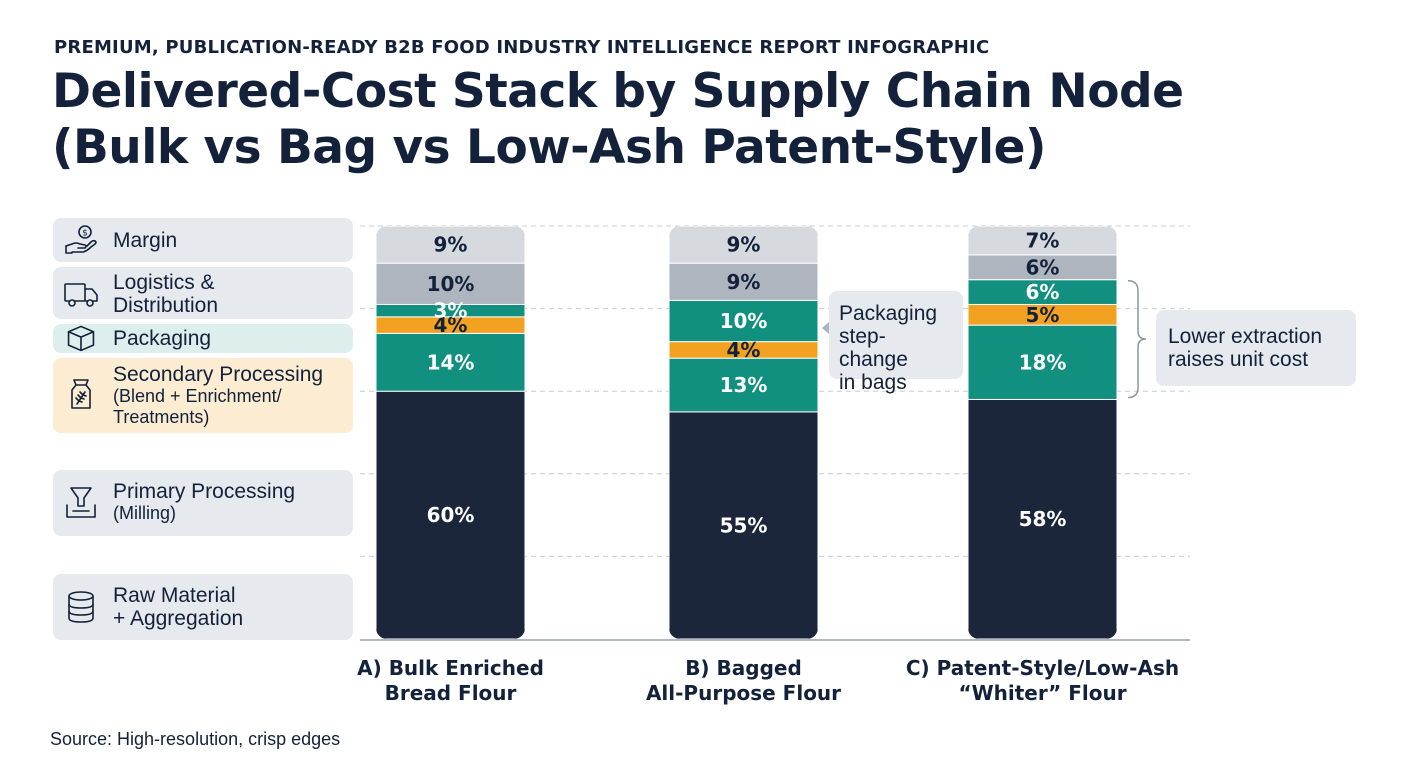 This screenshot has width=1408, height=768. What do you see at coordinates (162, 338) in the screenshot?
I see `legend-packaging-label: Packaging` at bounding box center [162, 338].